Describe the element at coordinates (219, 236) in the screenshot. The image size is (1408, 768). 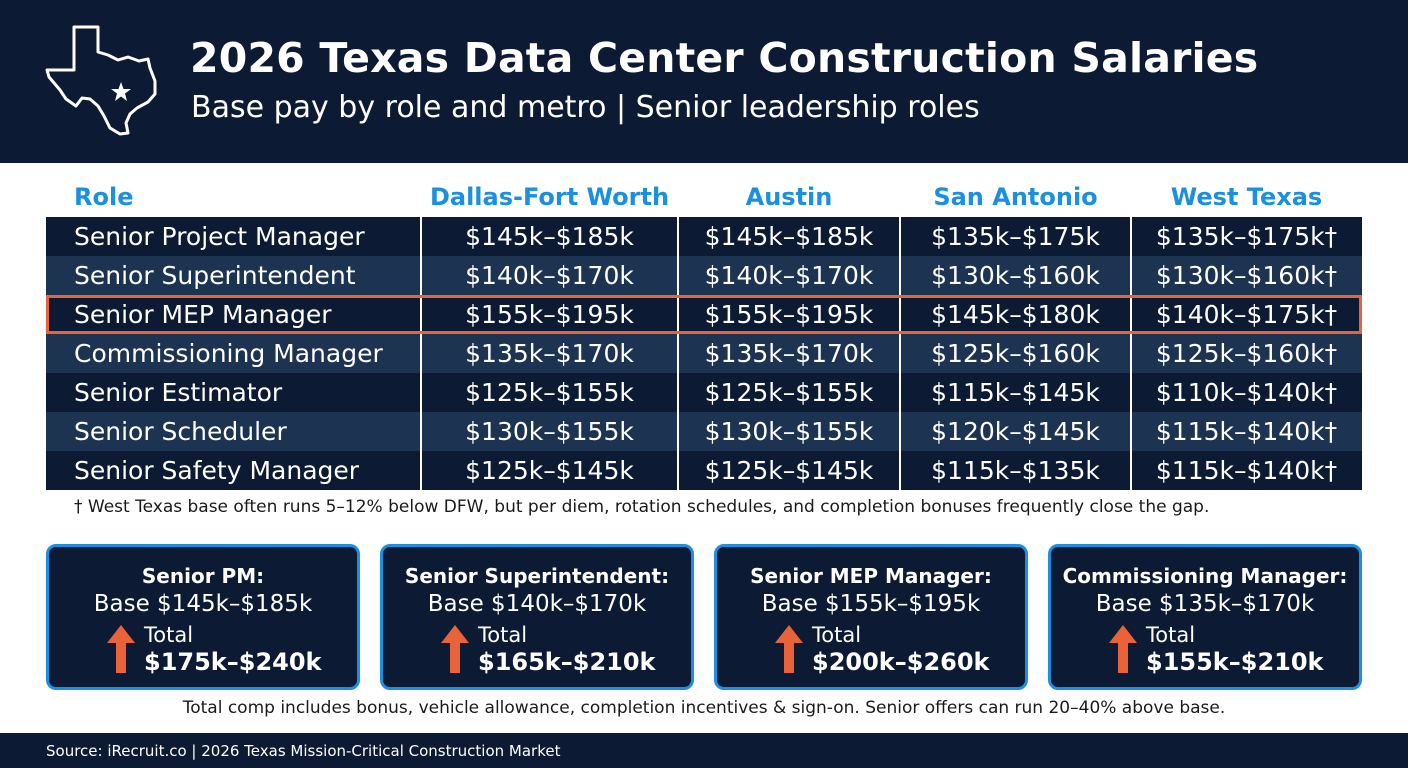
I see `role-cell: Senior Project Manager` at that location.